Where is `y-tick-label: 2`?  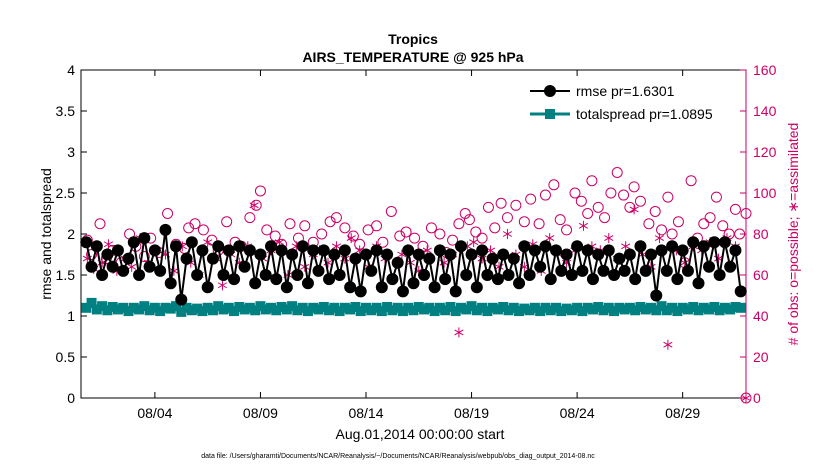 y-tick-label: 2 is located at coordinates (71, 234).